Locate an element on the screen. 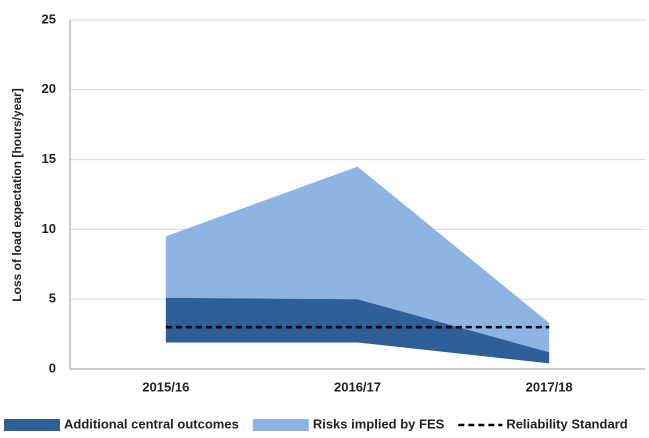  y-tick-label: 0 is located at coordinates (52, 367).